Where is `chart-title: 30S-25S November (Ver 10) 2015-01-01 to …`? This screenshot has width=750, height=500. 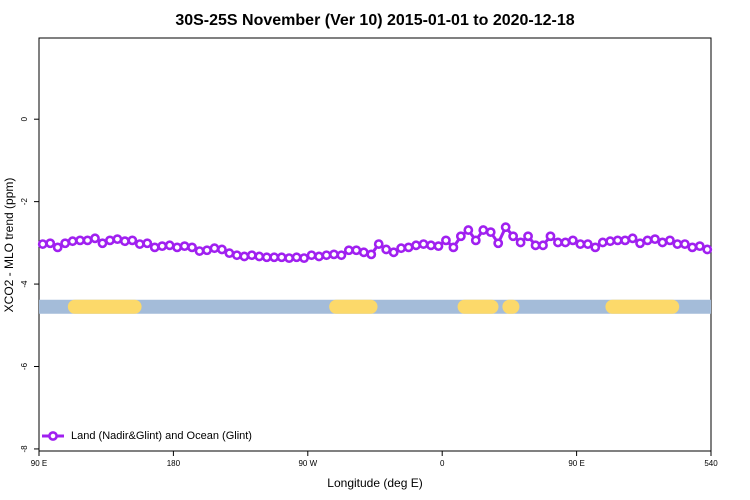
chart-title: 30S-25S November (Ver 10) 2015-01-01 to … is located at coordinates (374, 20).